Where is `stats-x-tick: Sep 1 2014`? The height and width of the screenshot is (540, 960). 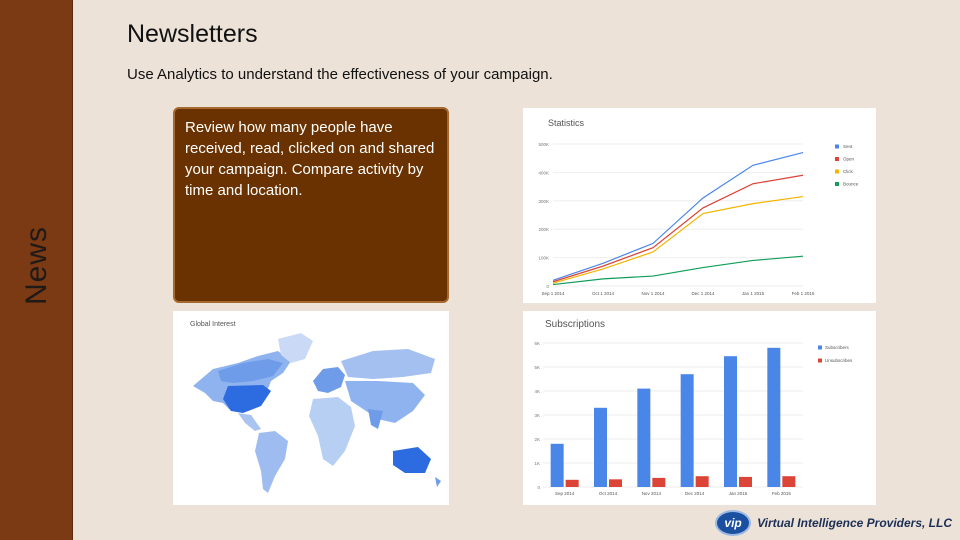
stats-x-tick: Sep 1 2014 is located at coordinates (553, 293).